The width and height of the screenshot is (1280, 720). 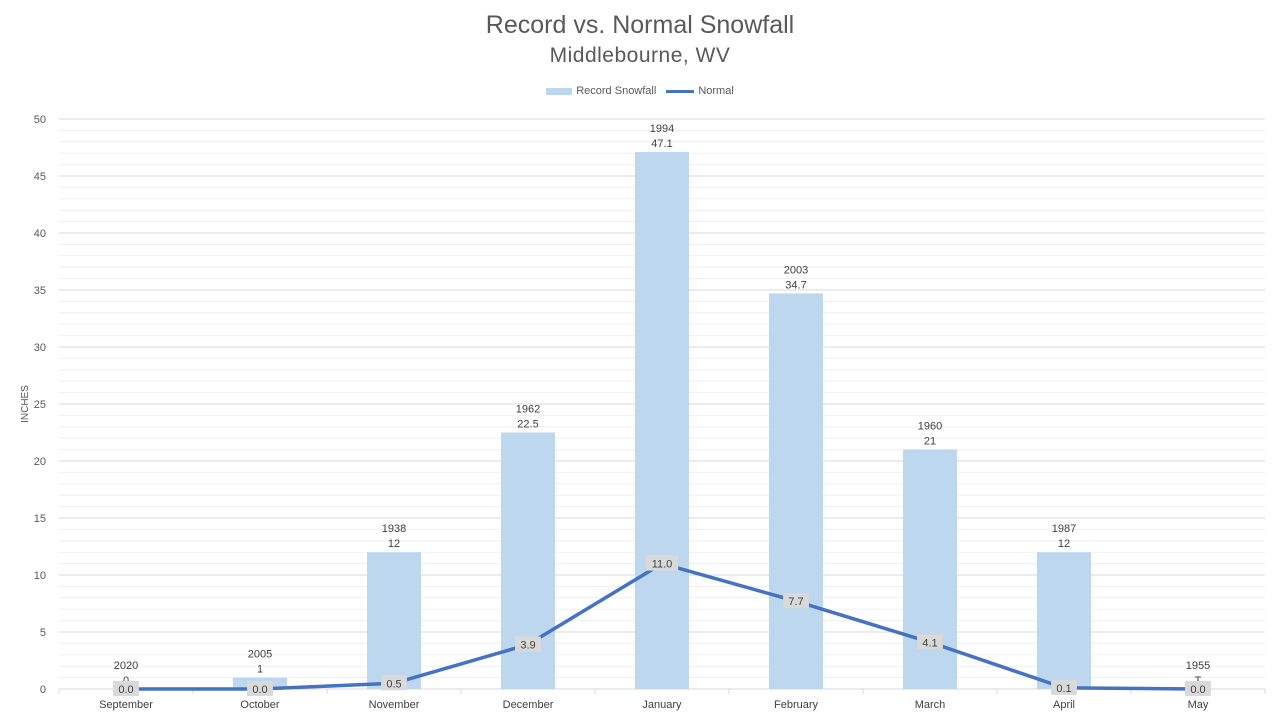 I want to click on legend: Record Snowfall Normal, so click(x=640, y=91).